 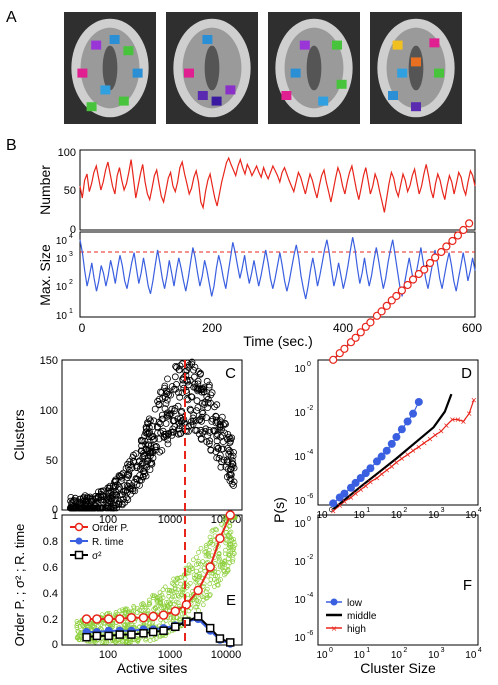 I want to click on max-size-series, so click(x=277, y=268).